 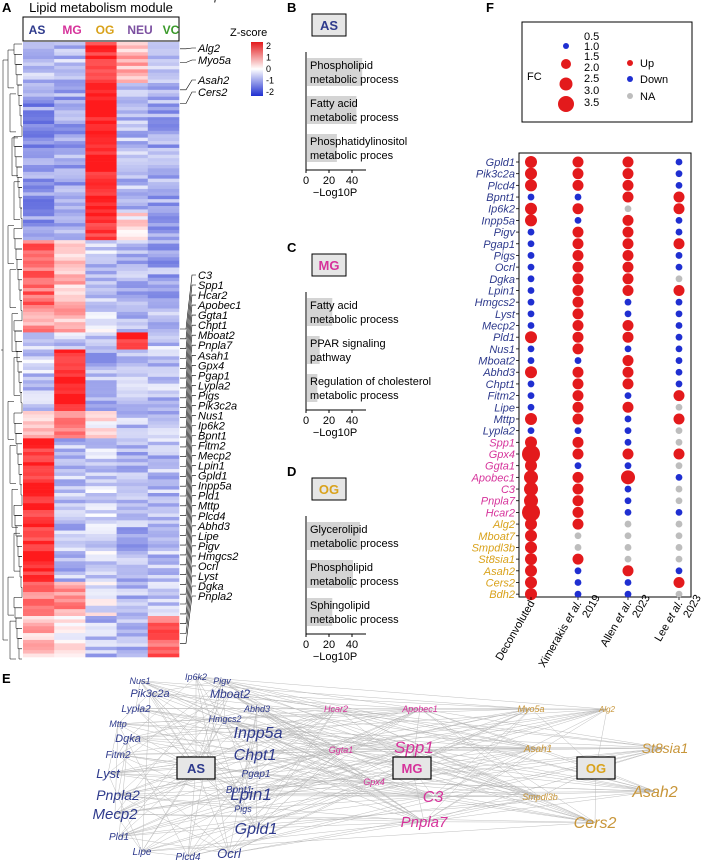 I want to click on network-gene-mecp2: Mecp2, so click(x=115, y=814).